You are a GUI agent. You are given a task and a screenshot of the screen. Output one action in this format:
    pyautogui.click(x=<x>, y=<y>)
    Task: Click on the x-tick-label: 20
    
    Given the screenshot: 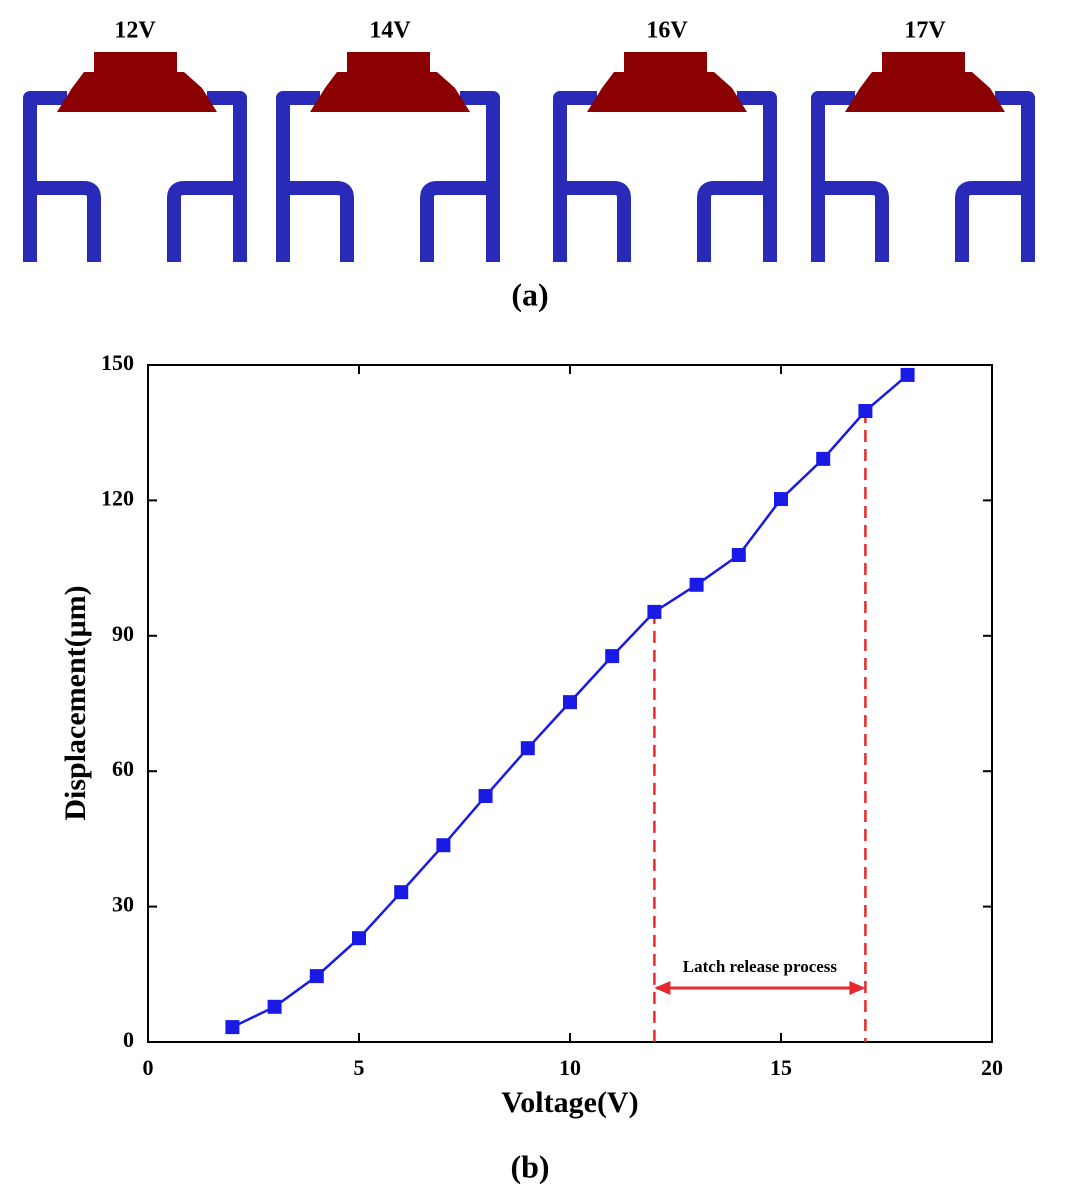 What is the action you would take?
    pyautogui.click(x=992, y=1067)
    